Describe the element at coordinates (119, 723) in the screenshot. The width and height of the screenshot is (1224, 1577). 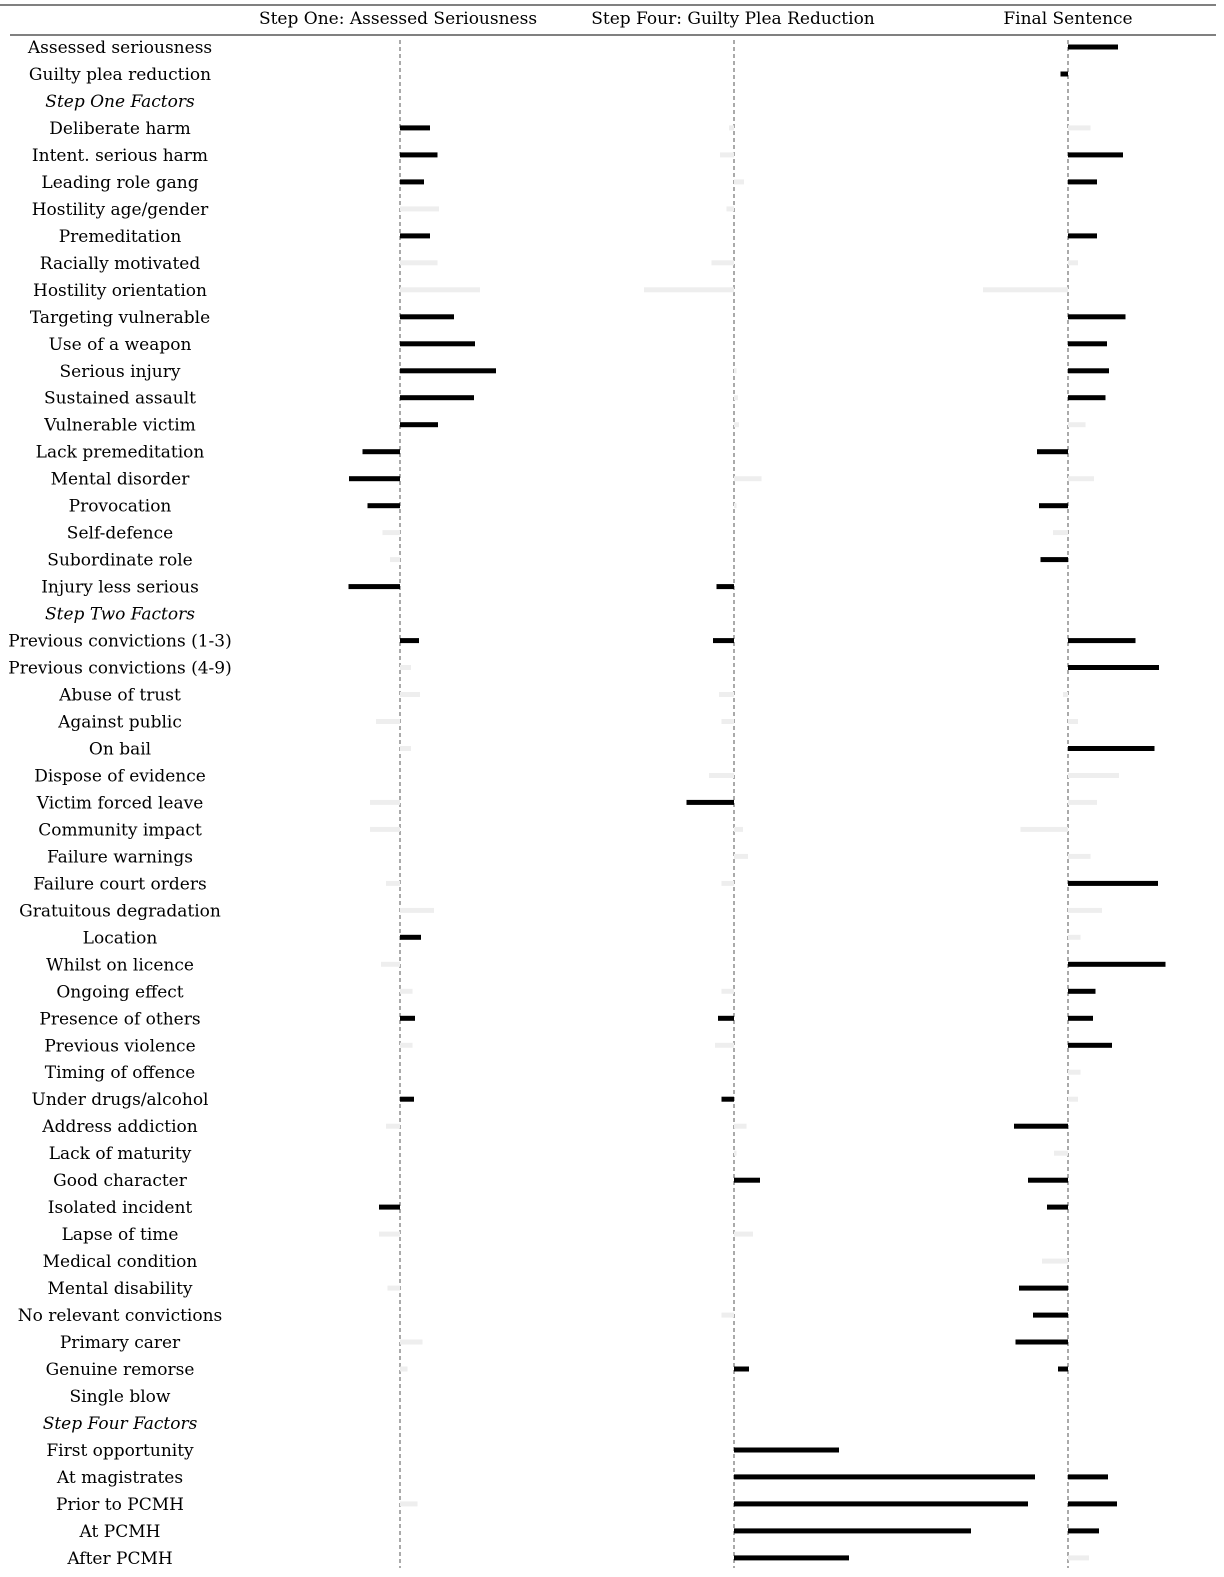
I see `row-label: Against public` at that location.